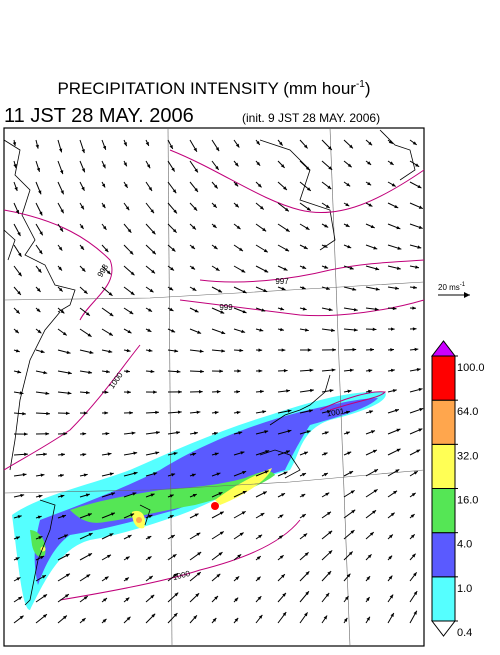 This screenshot has width=500, height=655. I want to click on vector-scale-head, so click(467, 295).